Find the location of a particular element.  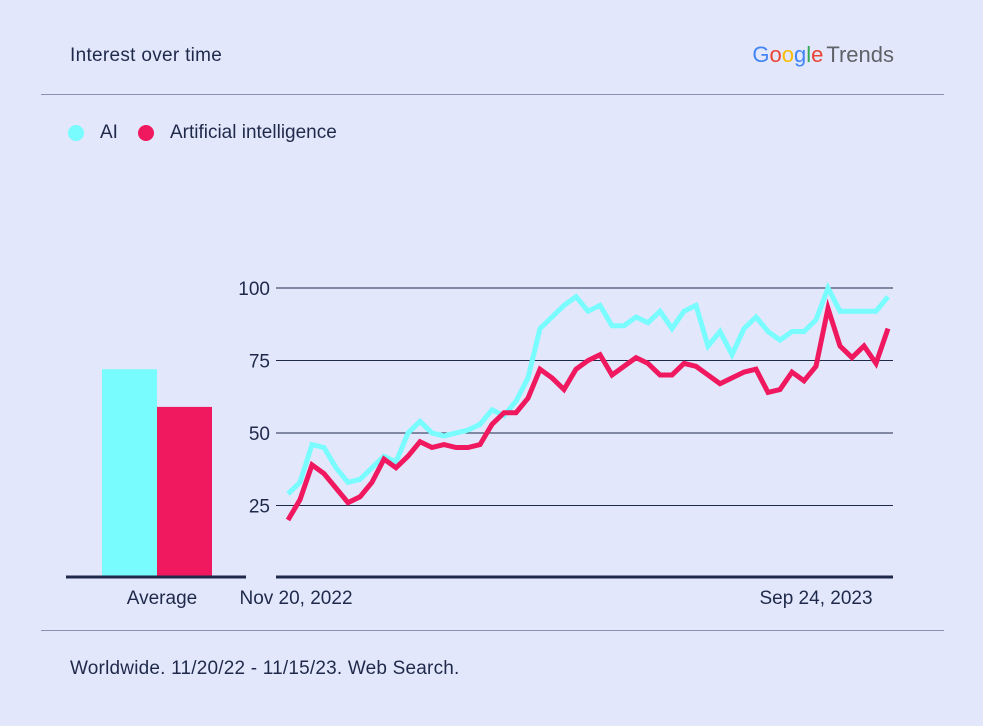

legend-item-ai: AI is located at coordinates (93, 133).